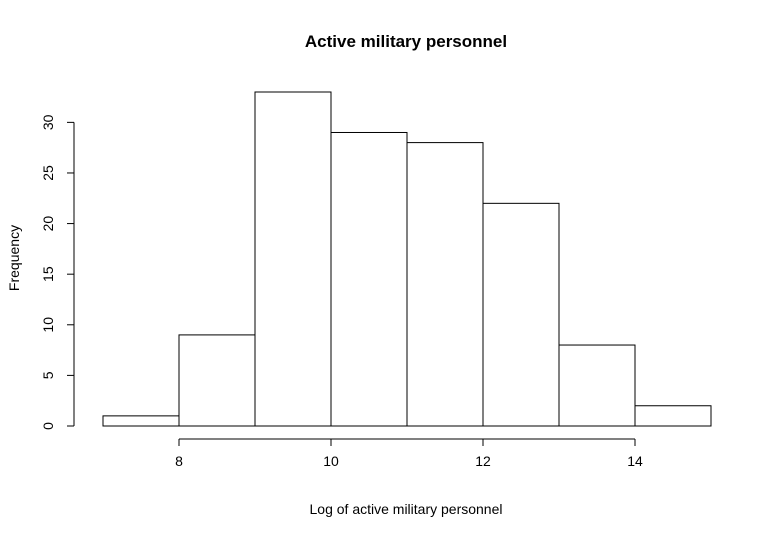 The width and height of the screenshot is (775, 538). What do you see at coordinates (483, 461) in the screenshot?
I see `x-tick-label: 12` at bounding box center [483, 461].